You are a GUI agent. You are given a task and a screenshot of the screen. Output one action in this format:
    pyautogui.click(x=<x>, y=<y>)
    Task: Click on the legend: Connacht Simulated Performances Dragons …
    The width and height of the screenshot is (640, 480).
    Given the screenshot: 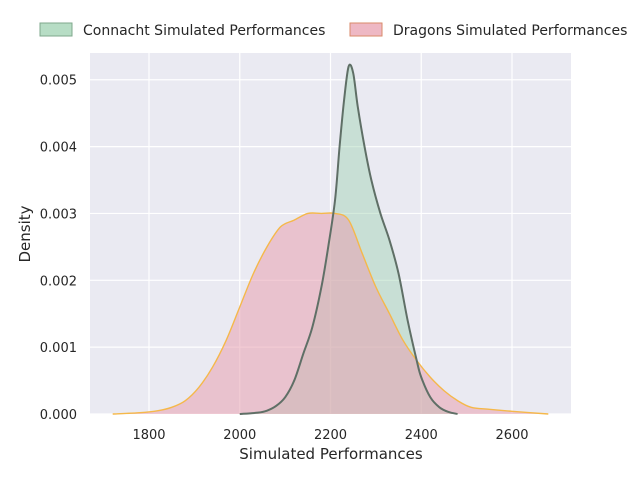 What is the action you would take?
    pyautogui.click(x=333, y=30)
    